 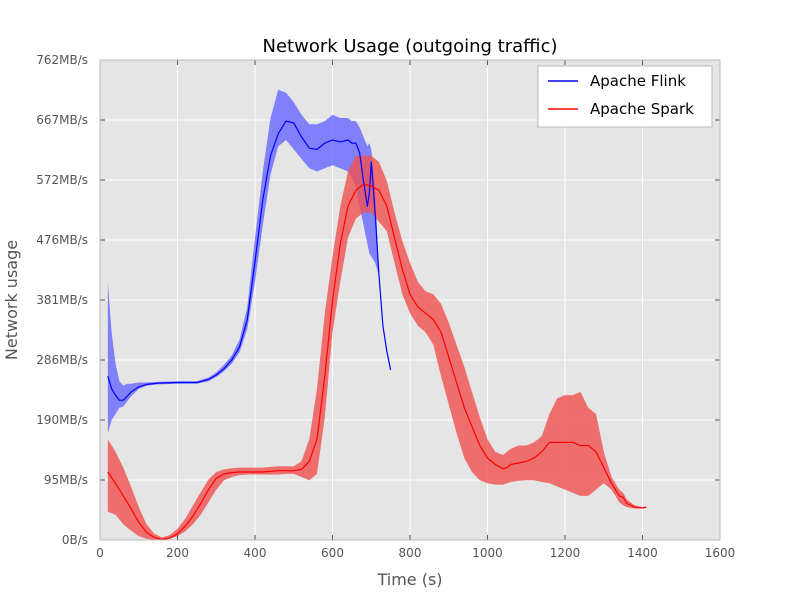 What do you see at coordinates (62, 180) in the screenshot?
I see `y-tick-label: 572MB/s` at bounding box center [62, 180].